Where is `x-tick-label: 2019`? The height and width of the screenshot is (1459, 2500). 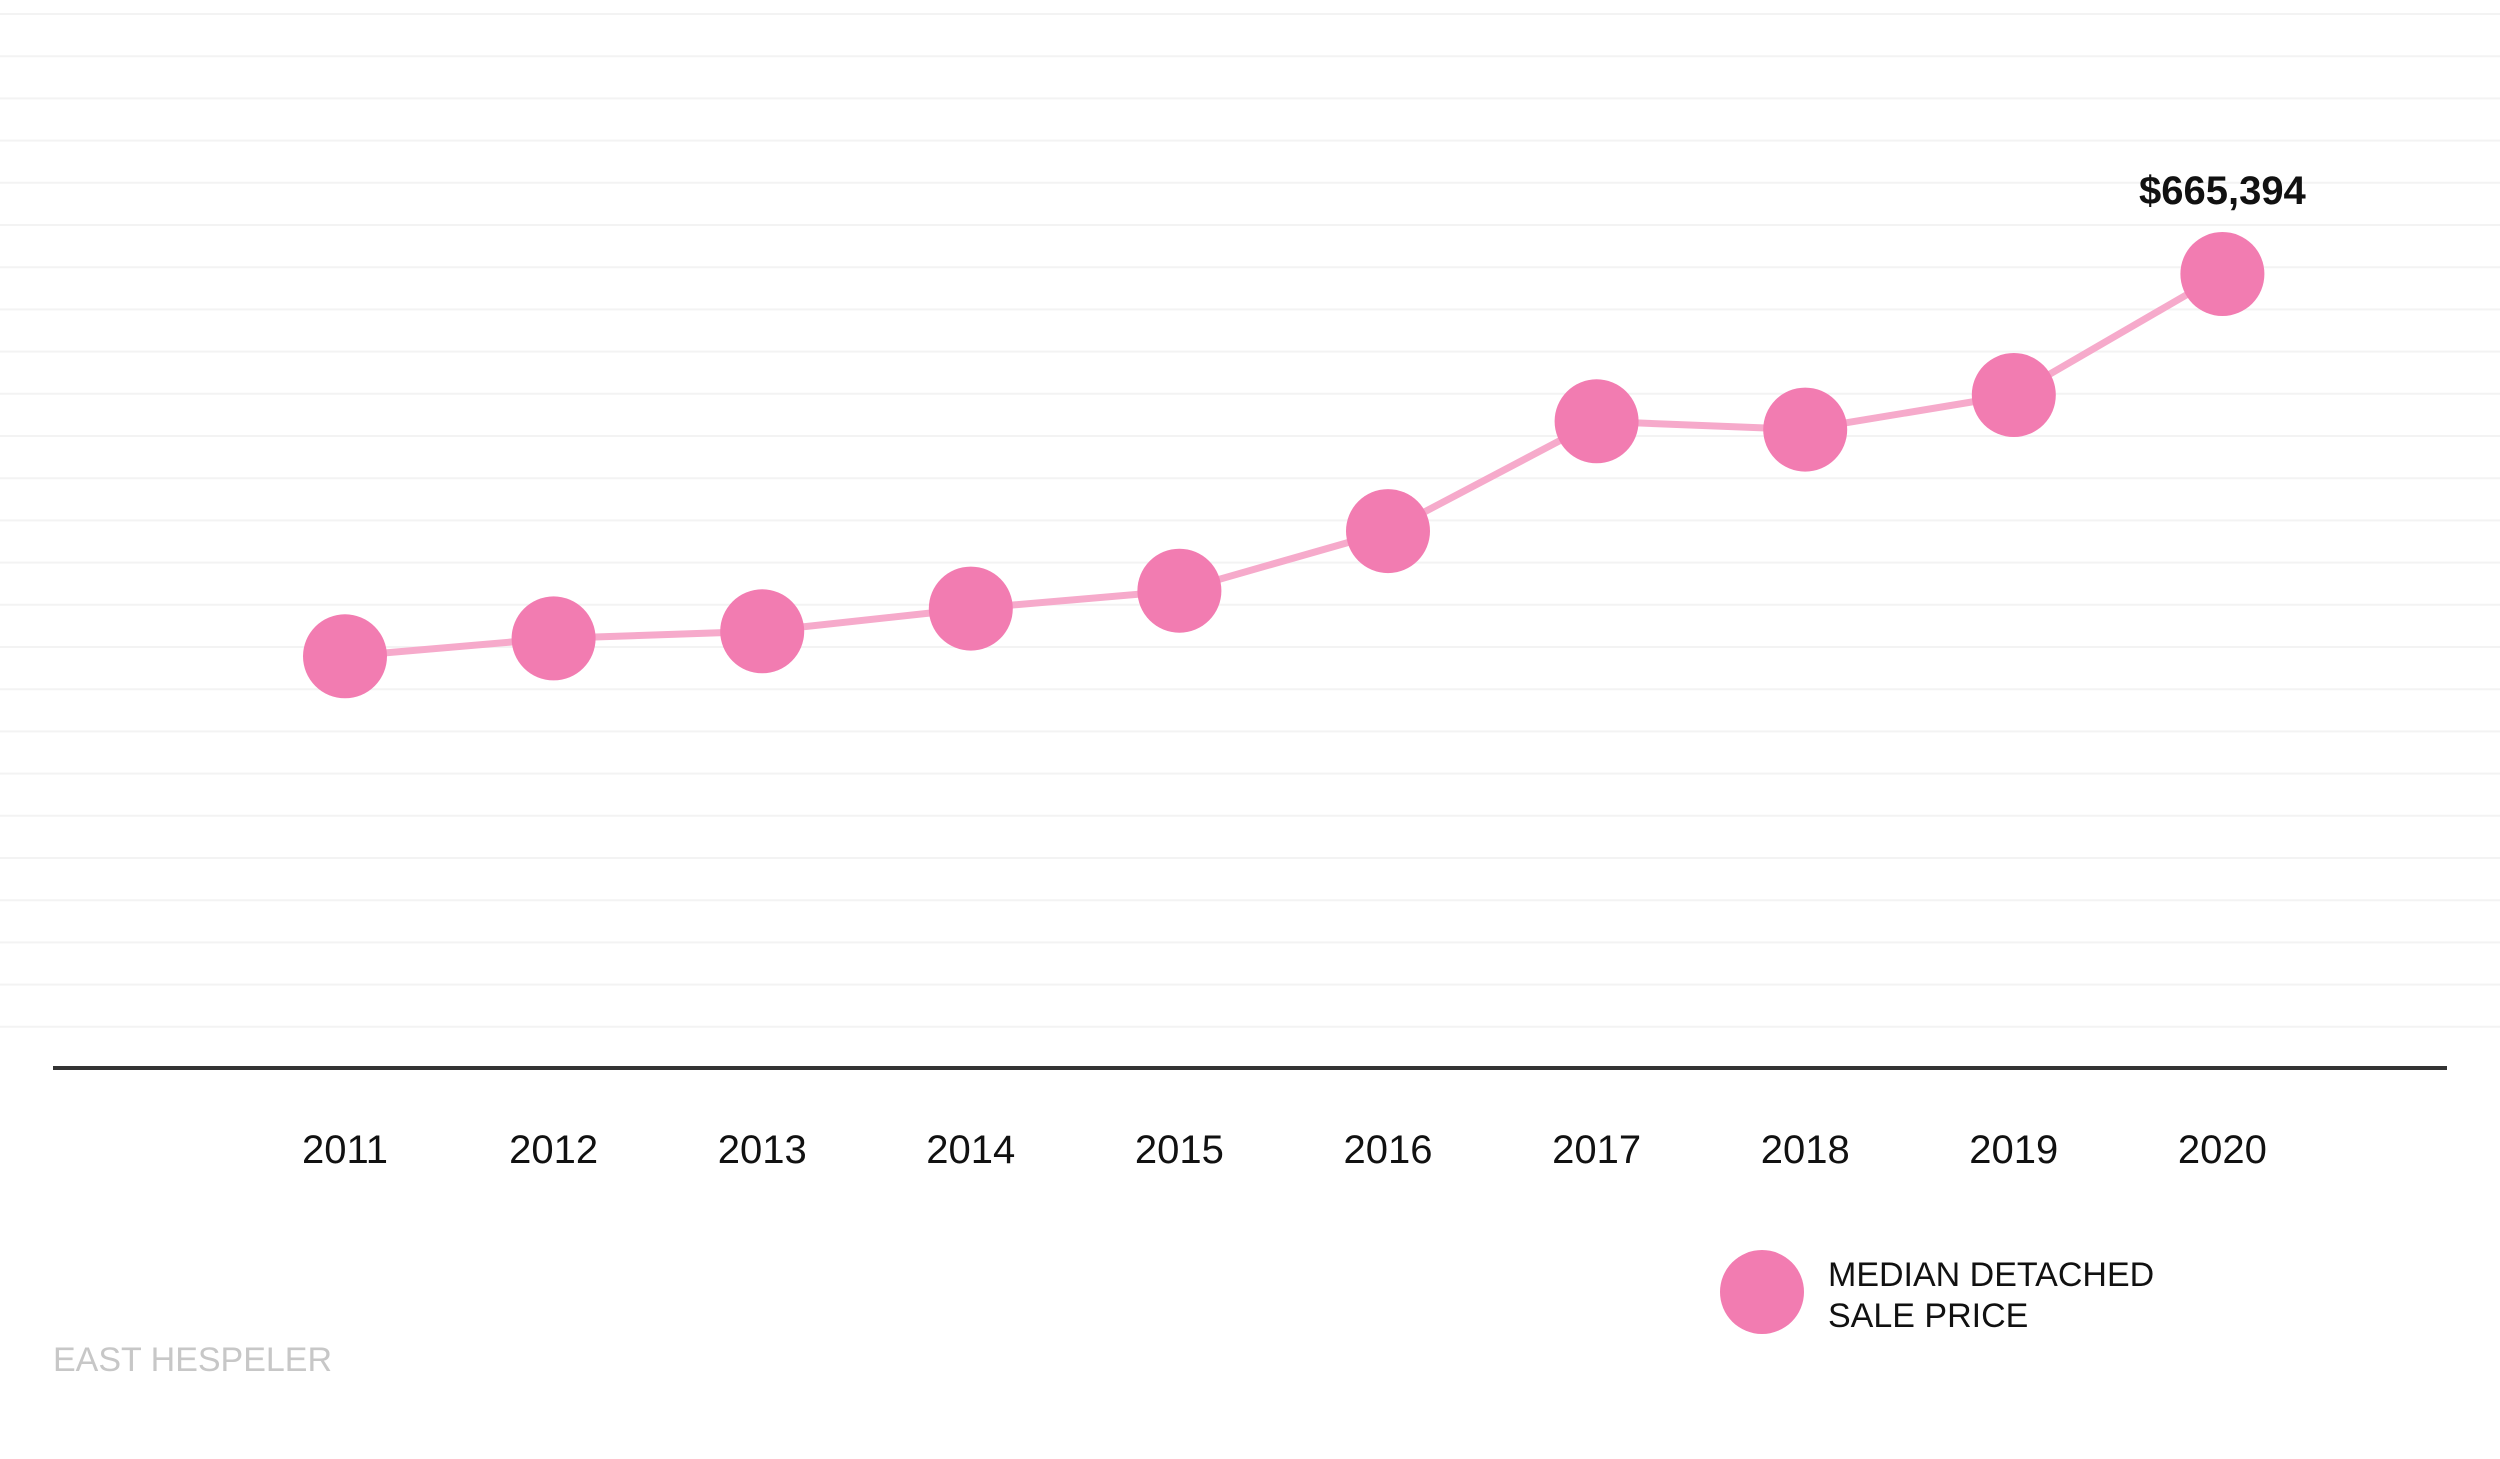
x-tick-label: 2019 is located at coordinates (2013, 1150).